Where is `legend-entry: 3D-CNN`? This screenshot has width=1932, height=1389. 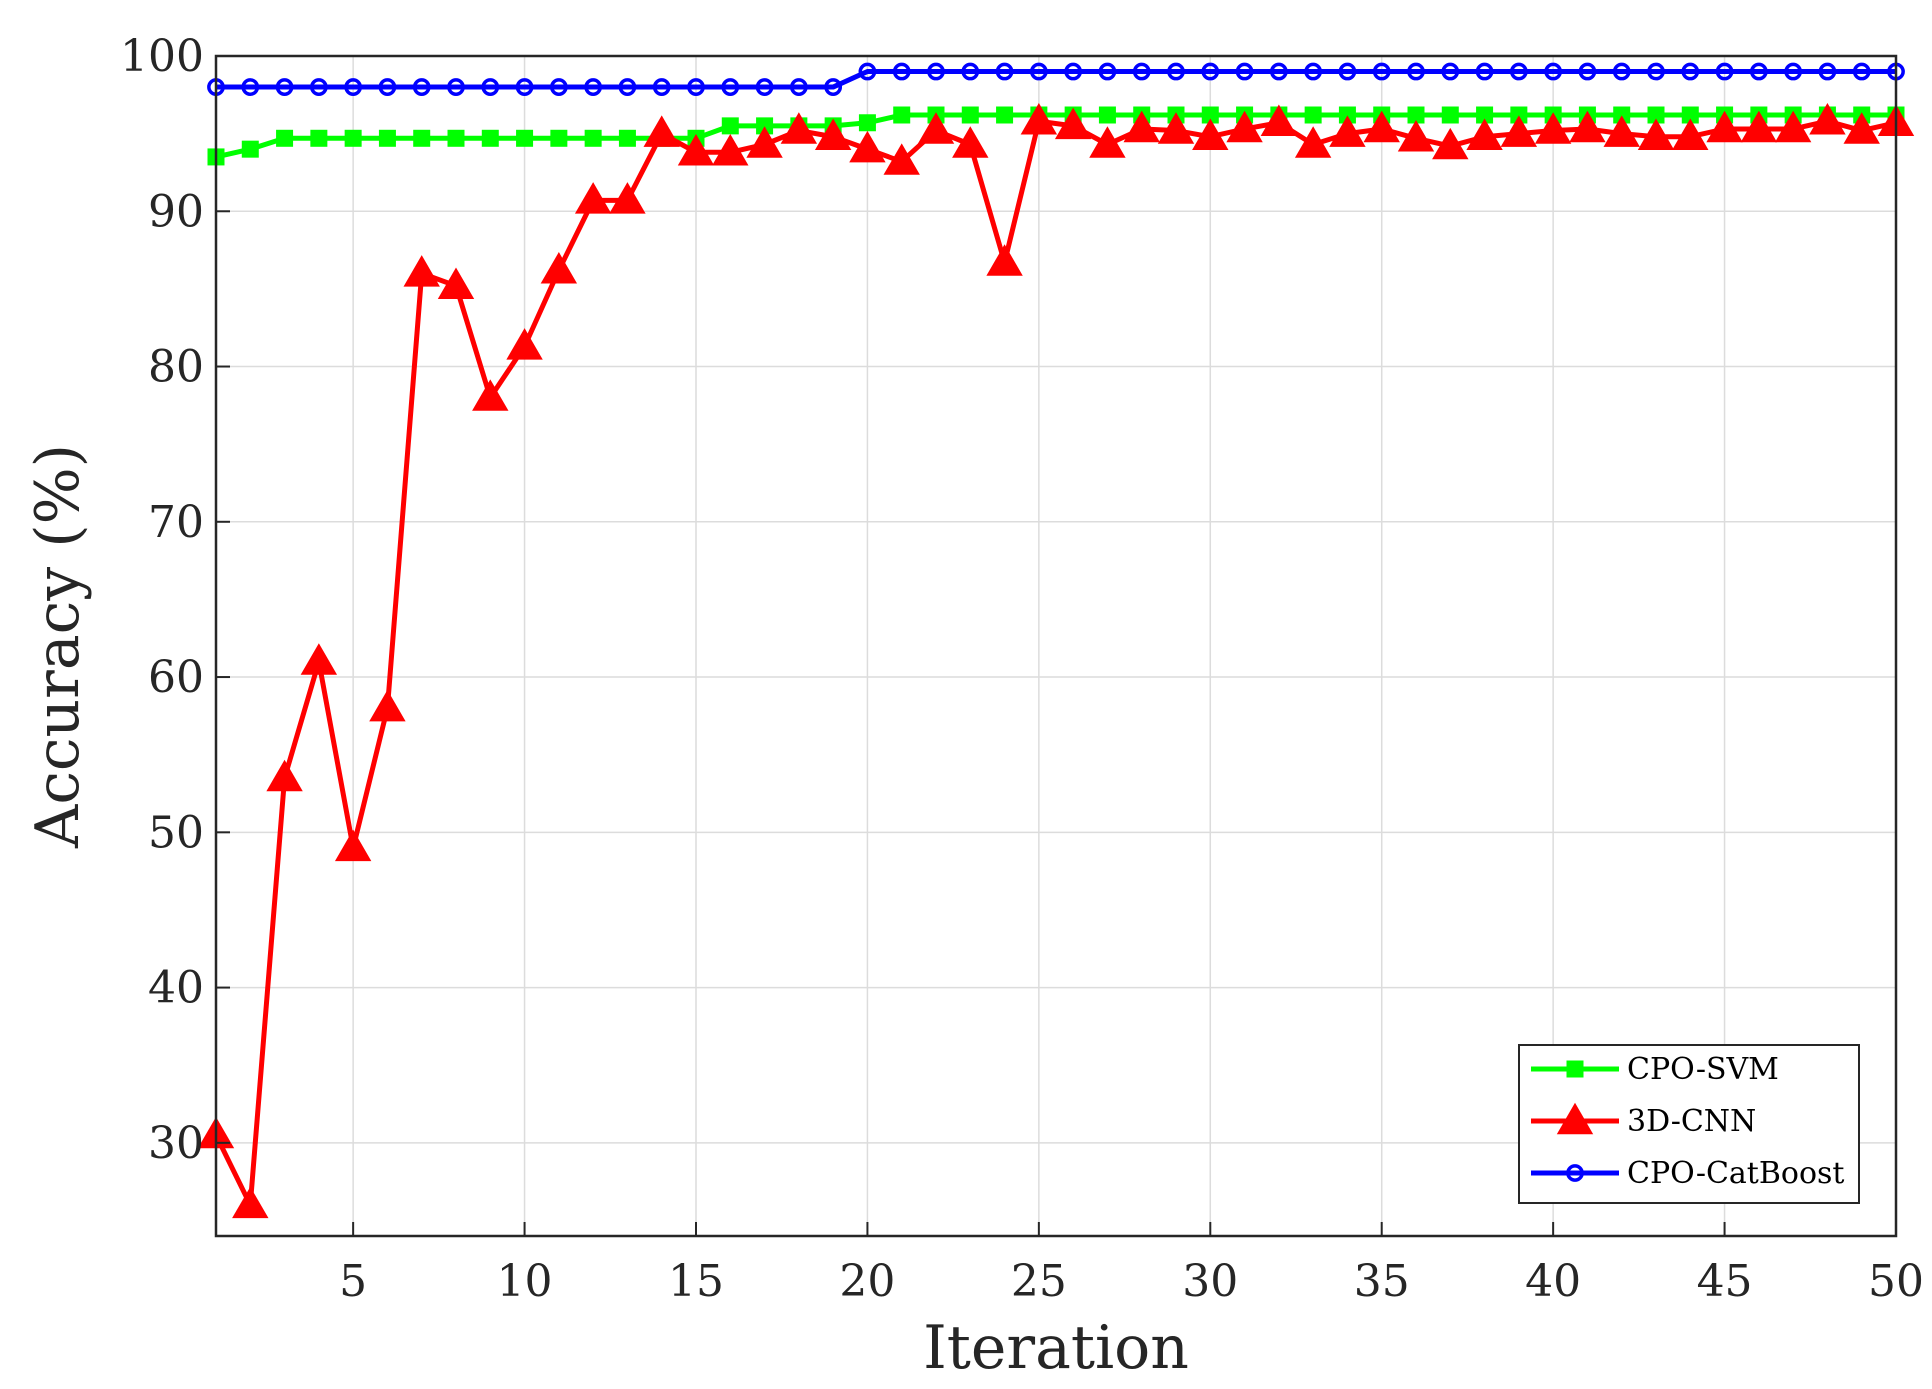
legend-entry: 3D-CNN is located at coordinates (1643, 1120).